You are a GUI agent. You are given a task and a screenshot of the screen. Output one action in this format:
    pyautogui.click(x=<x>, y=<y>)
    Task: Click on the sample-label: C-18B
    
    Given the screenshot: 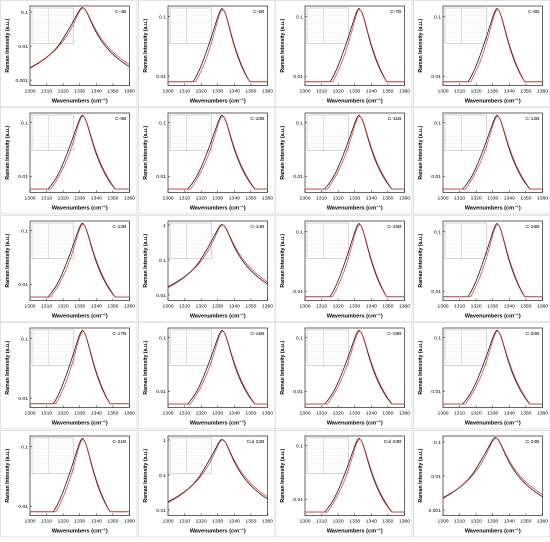 What is the action you would take?
    pyautogui.click(x=257, y=334)
    